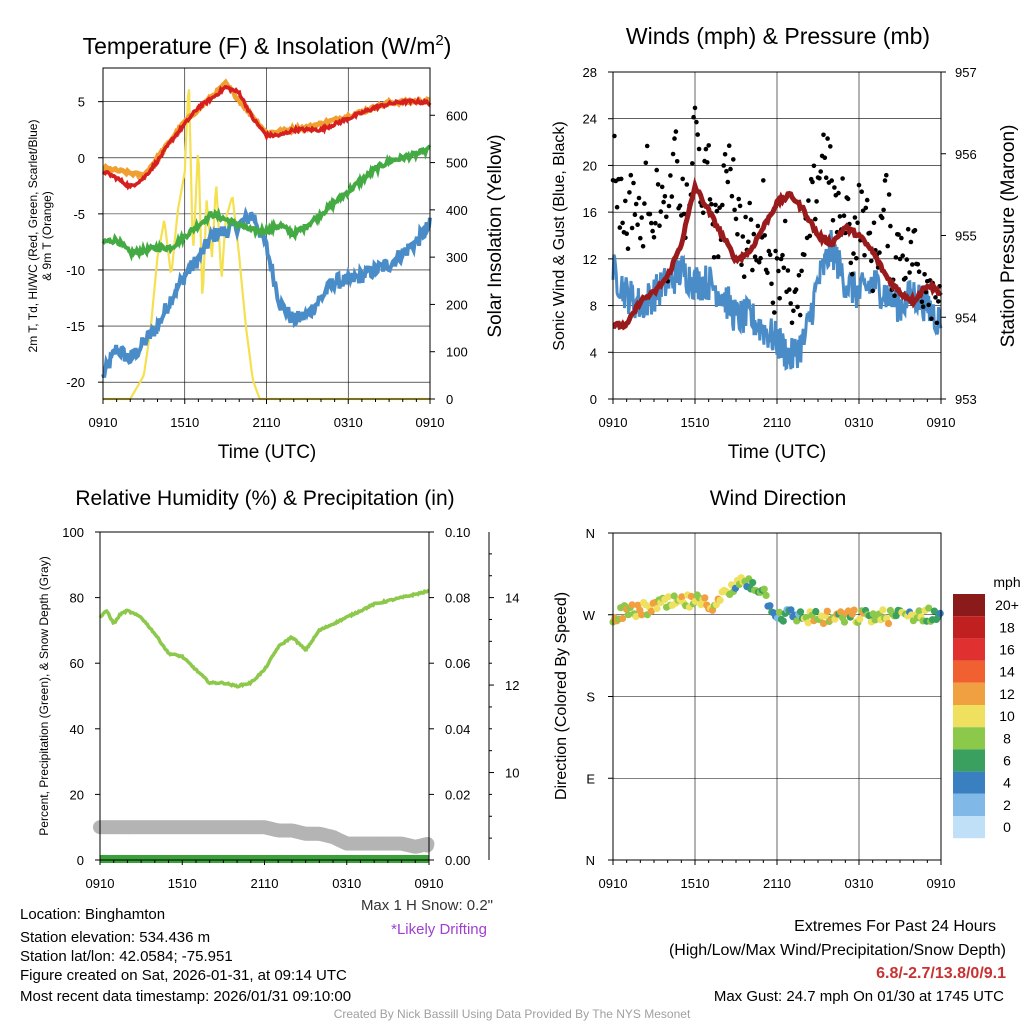 This screenshot has height=1024, width=1024. Describe the element at coordinates (346, 883) in the screenshot. I see `humidity-xtick-label: 0310` at that location.